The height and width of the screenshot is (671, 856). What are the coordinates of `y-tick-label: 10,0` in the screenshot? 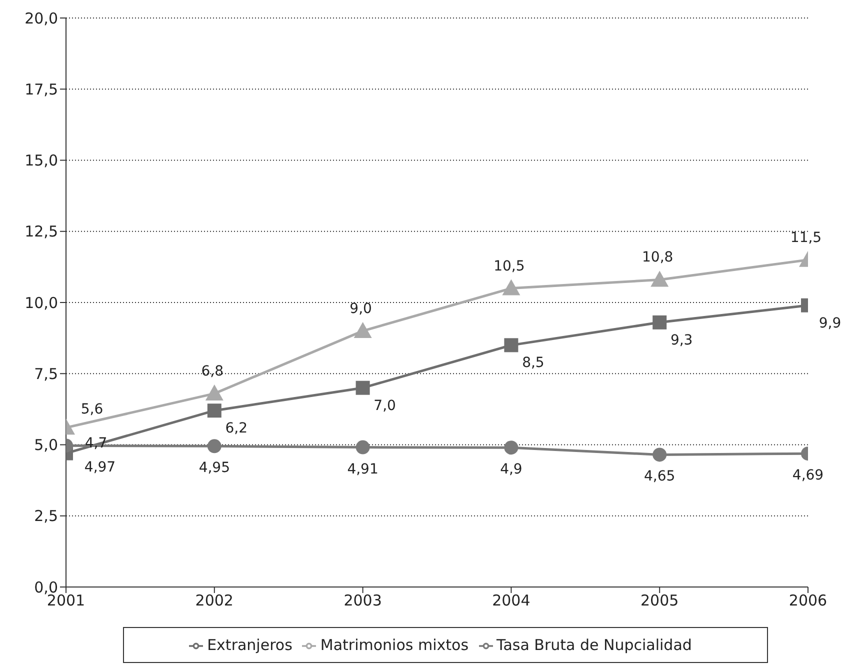 It's located at (41, 303).